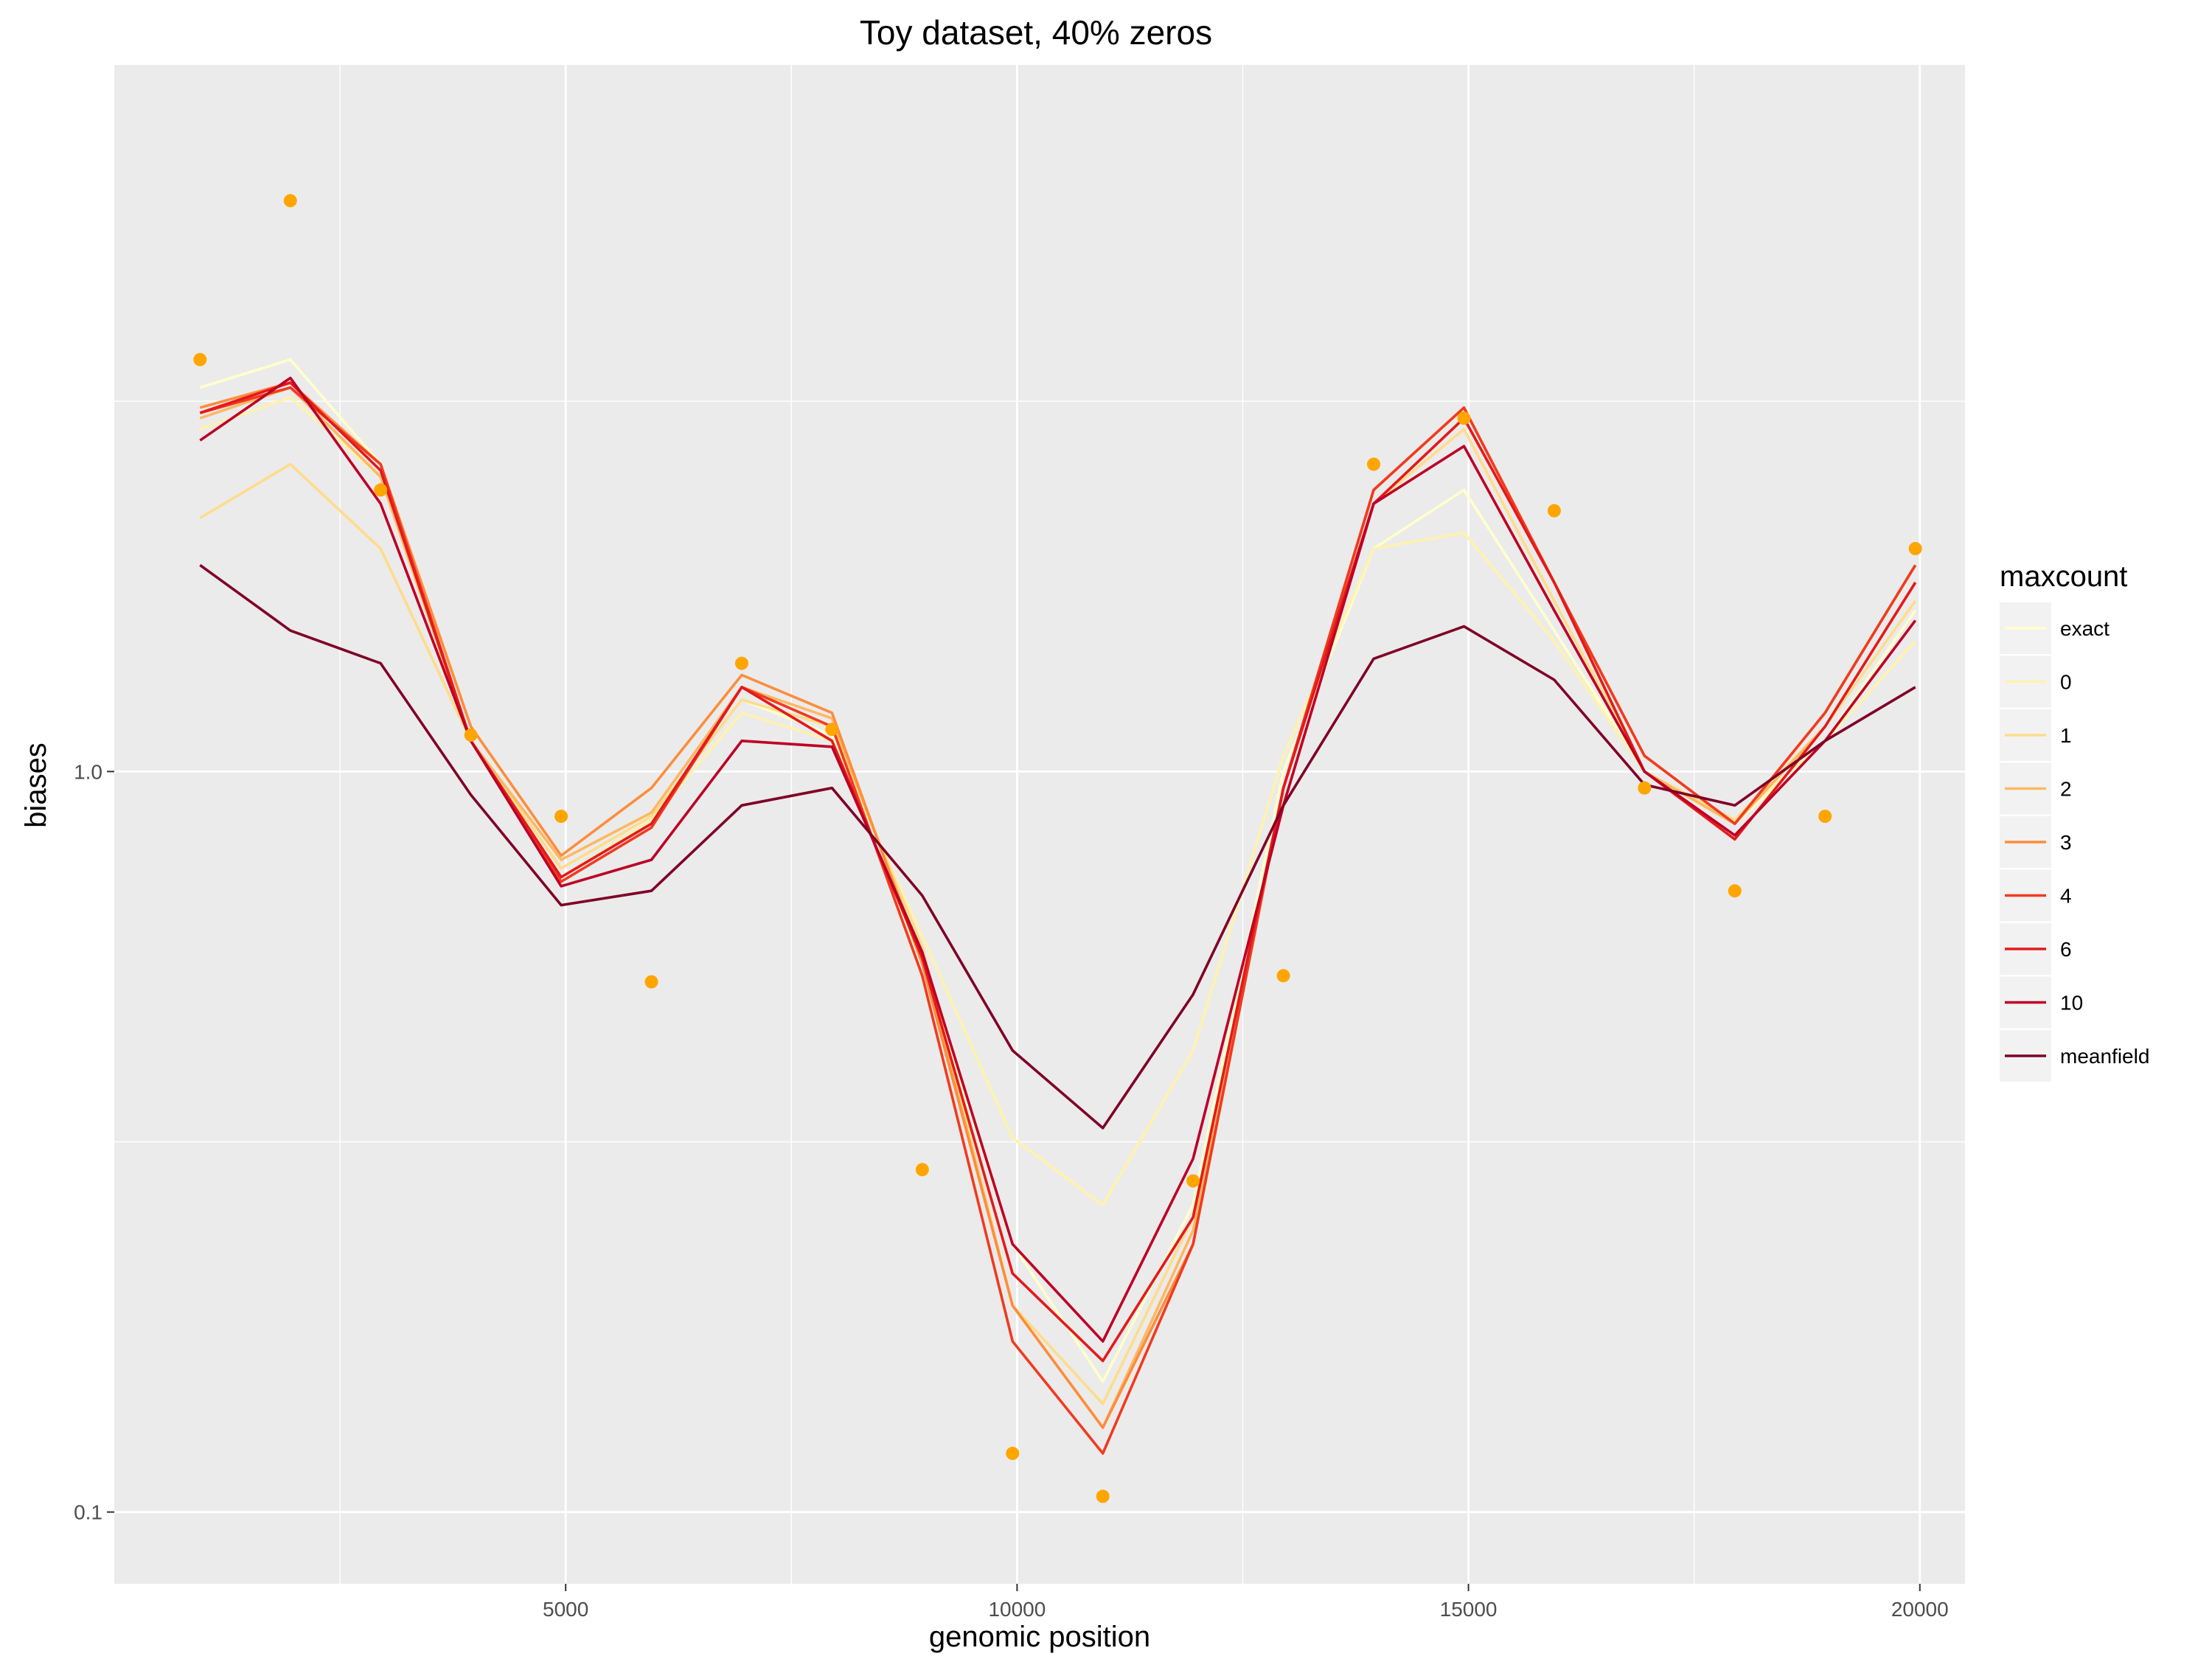  Describe the element at coordinates (2085, 628) in the screenshot. I see `legend-label: exact` at that location.